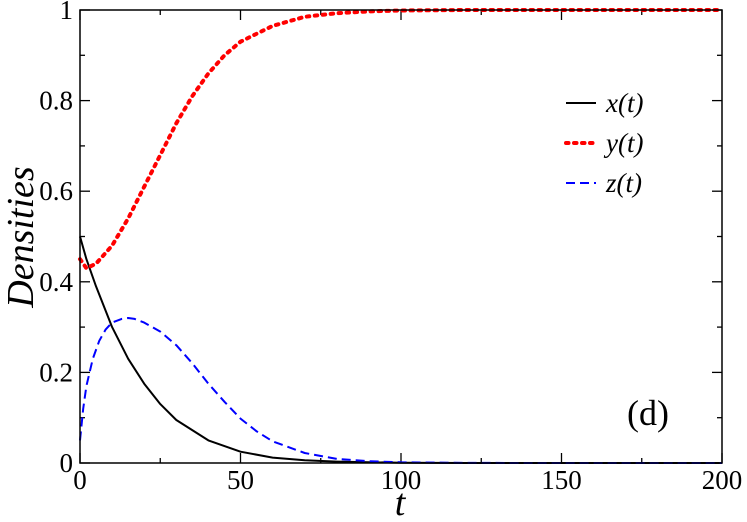 The width and height of the screenshot is (747, 522). What do you see at coordinates (722, 480) in the screenshot?
I see `x-tick-label: 200` at bounding box center [722, 480].